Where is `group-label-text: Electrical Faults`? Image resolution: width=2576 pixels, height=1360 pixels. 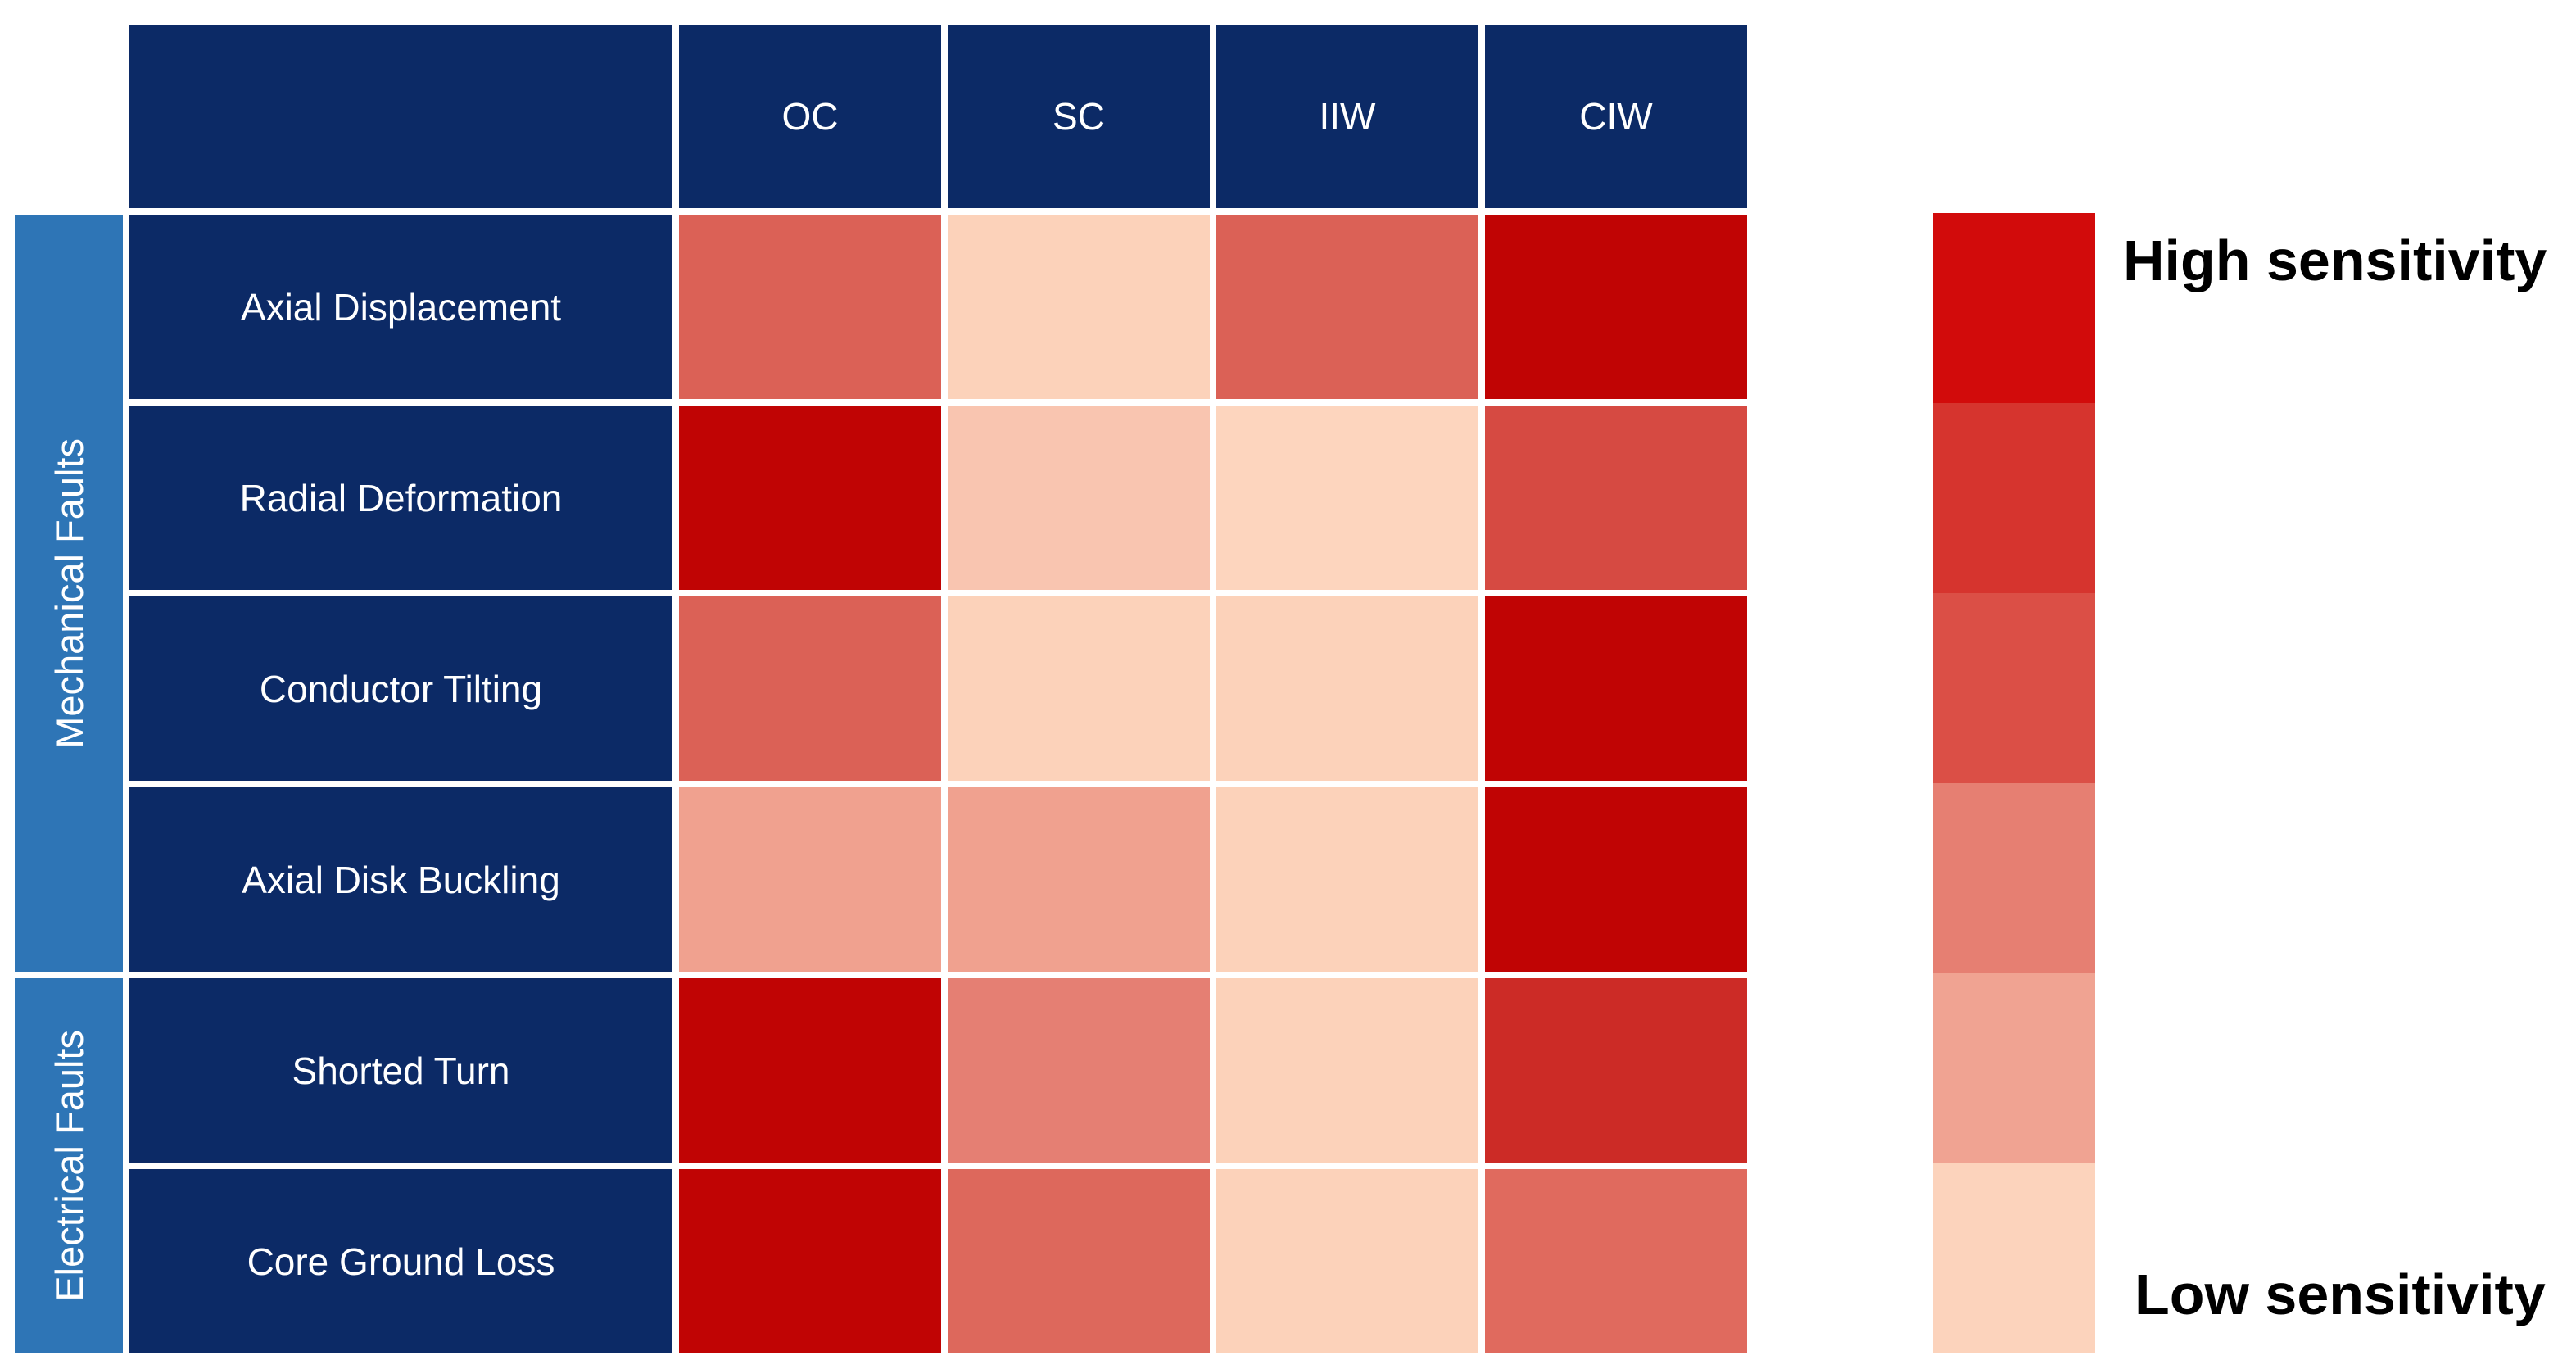
group-label-text: Electrical Faults is located at coordinates (69, 1166).